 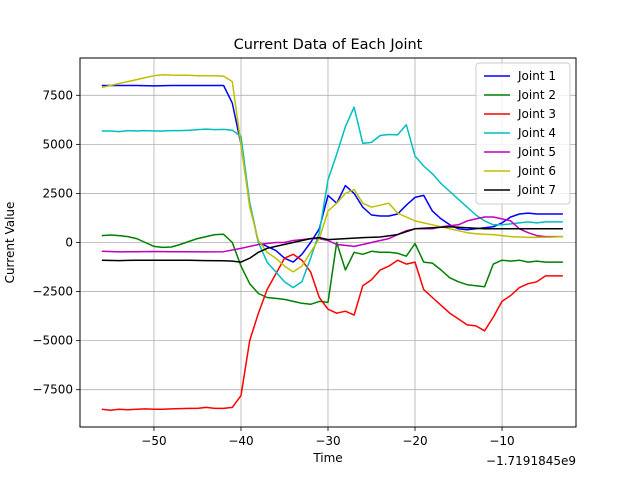 What do you see at coordinates (57, 95) in the screenshot?
I see `y-tick-label: 7500` at bounding box center [57, 95].